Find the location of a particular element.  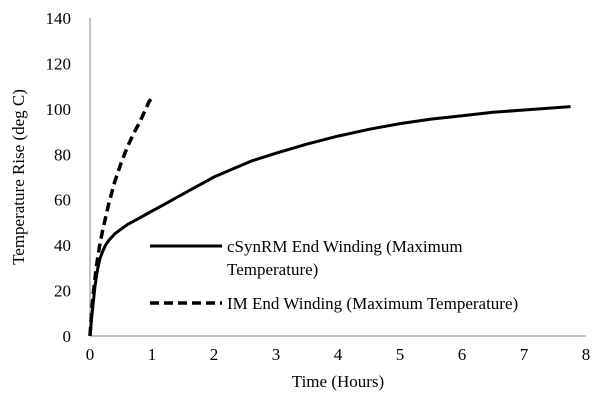

legend-label-1: IM End Winding (Maximum Temperature) is located at coordinates (372, 303).